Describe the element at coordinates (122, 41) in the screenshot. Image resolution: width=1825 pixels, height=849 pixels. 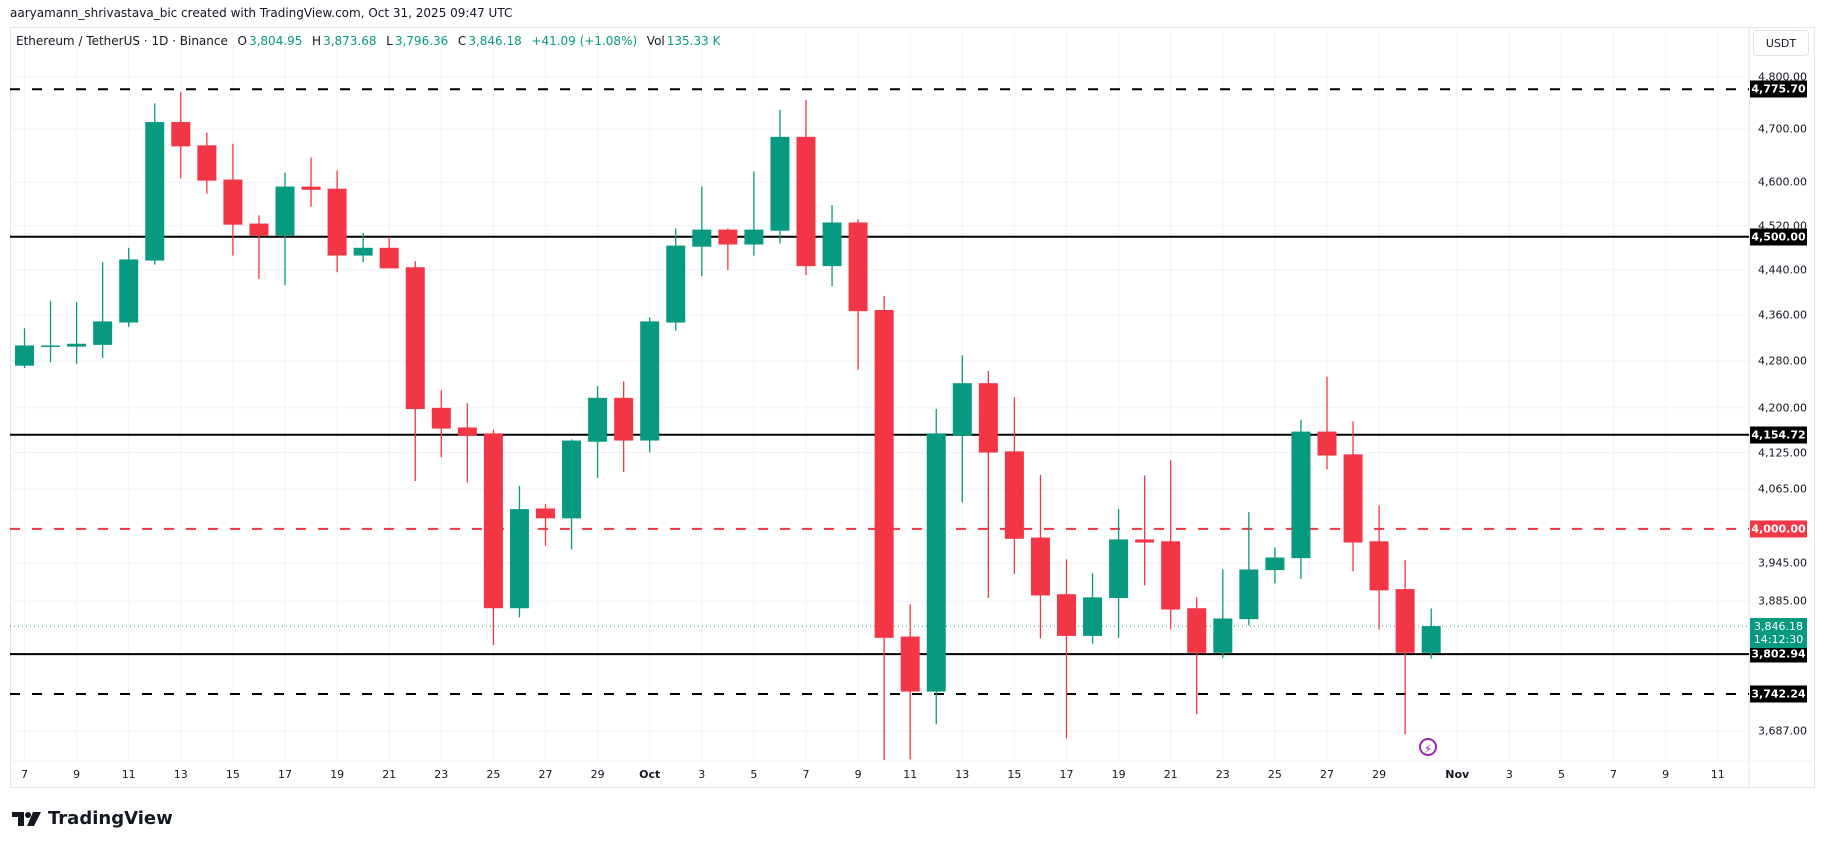
I see `symbol-title: Ethereum / TetherUS · 1D · Binance` at that location.